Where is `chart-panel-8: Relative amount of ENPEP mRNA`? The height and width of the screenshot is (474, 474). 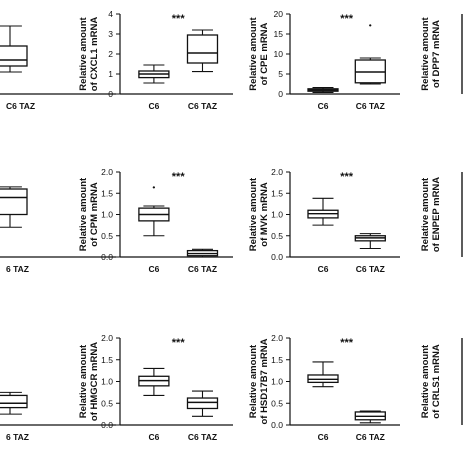
chart-panel-8: Relative amount of ENPEP mRNA is located at coordinates (441, 214).